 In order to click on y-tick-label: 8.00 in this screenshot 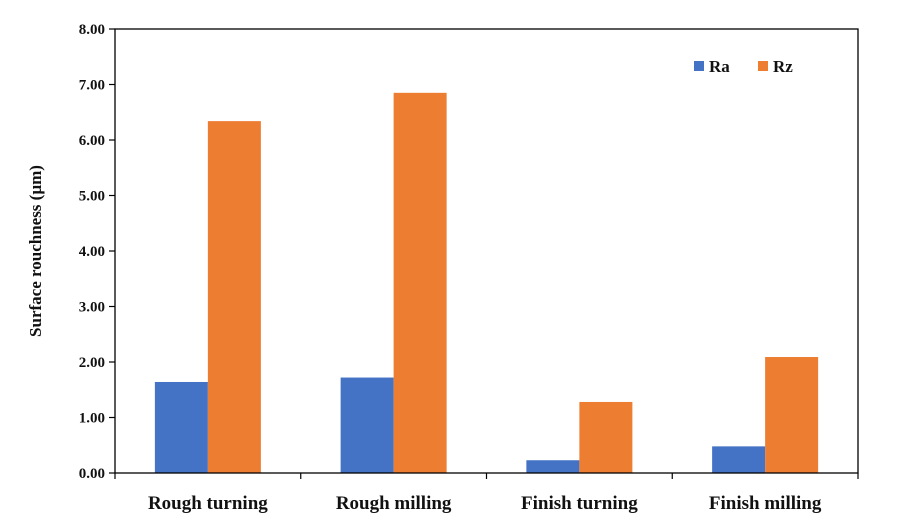, I will do `click(92, 30)`.